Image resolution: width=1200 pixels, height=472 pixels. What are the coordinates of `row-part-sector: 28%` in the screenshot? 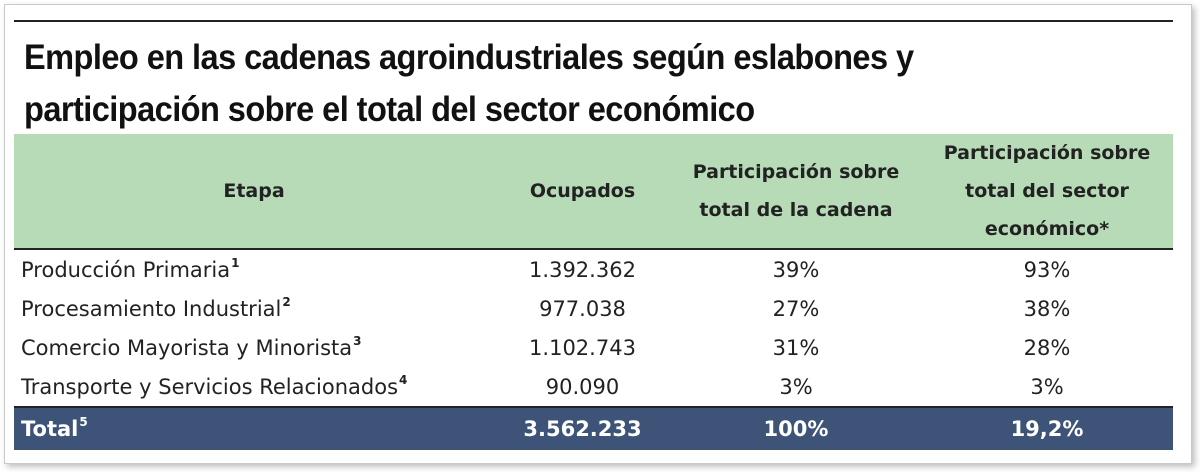 It's located at (1047, 347).